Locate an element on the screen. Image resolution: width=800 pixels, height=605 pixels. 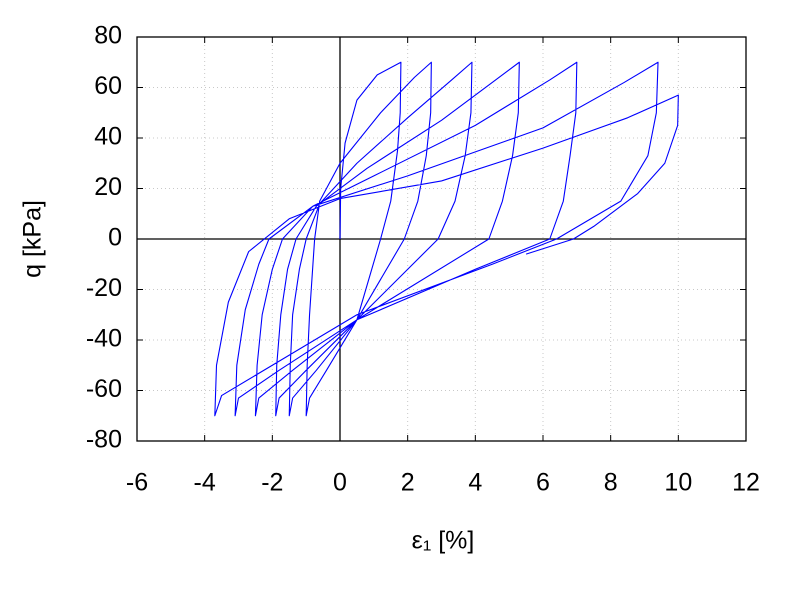
y-tick-label: 80 is located at coordinates (108, 36).